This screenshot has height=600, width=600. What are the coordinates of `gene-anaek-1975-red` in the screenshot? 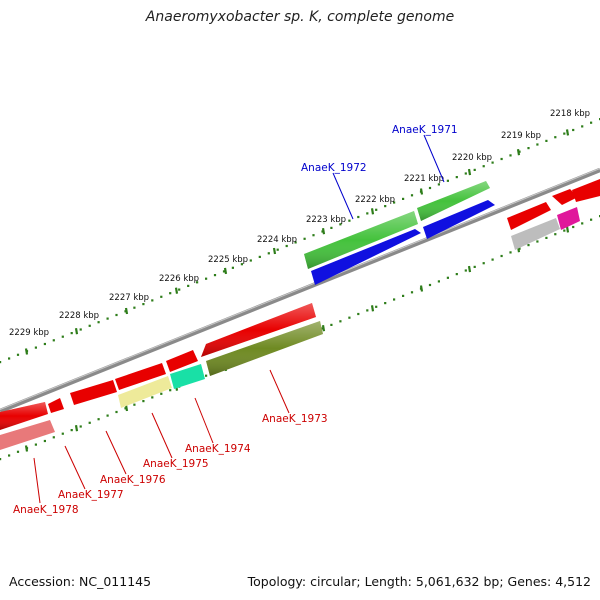 It's located at (140, 376).